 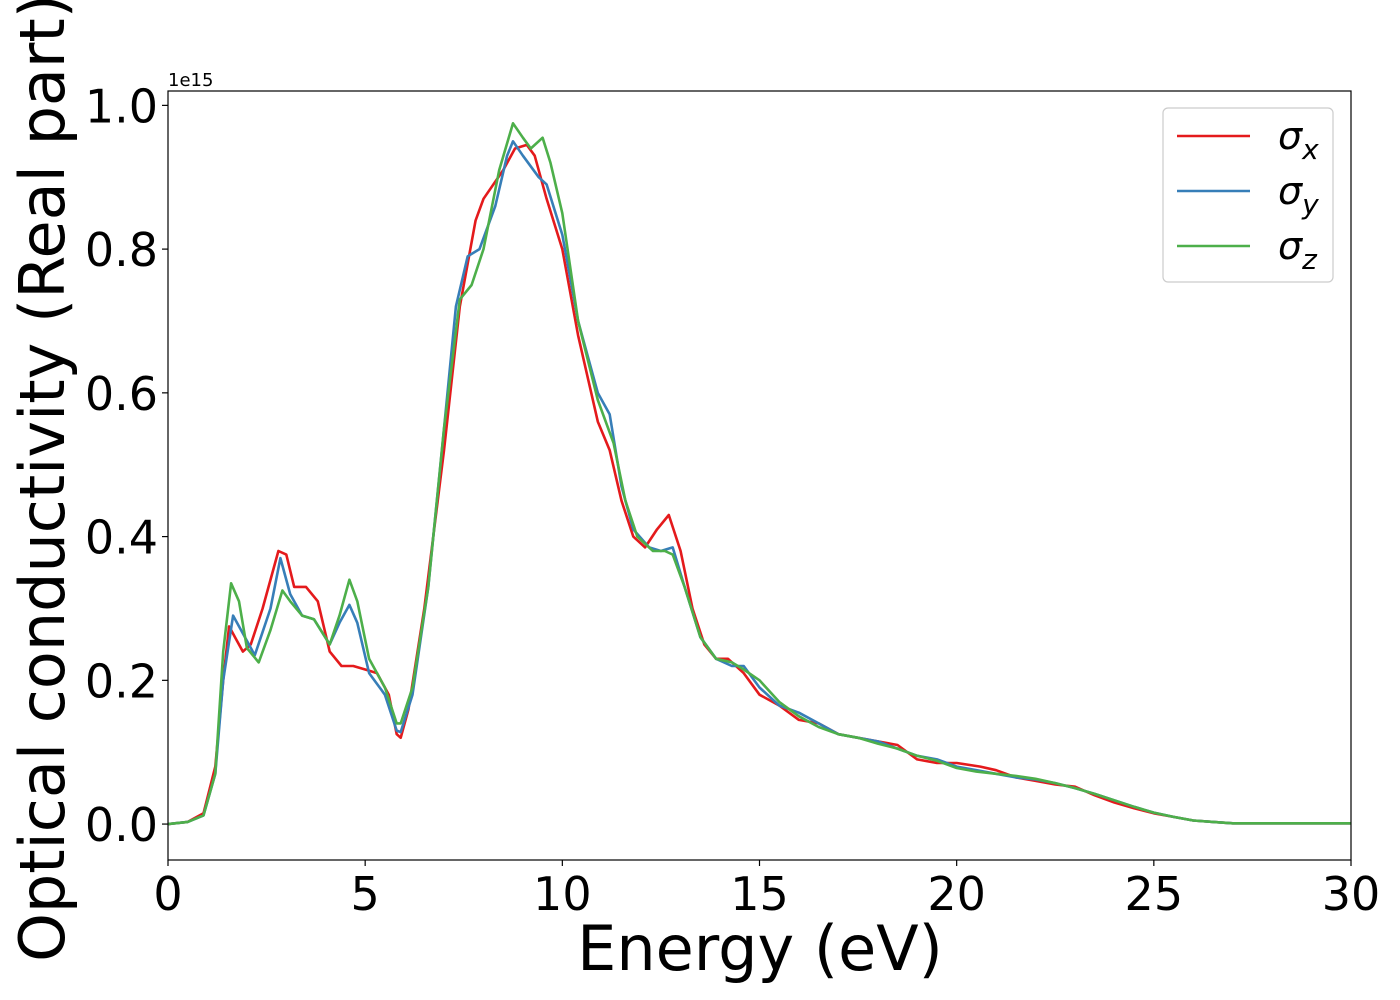 I want to click on x-tick-label: 15, so click(x=759, y=894).